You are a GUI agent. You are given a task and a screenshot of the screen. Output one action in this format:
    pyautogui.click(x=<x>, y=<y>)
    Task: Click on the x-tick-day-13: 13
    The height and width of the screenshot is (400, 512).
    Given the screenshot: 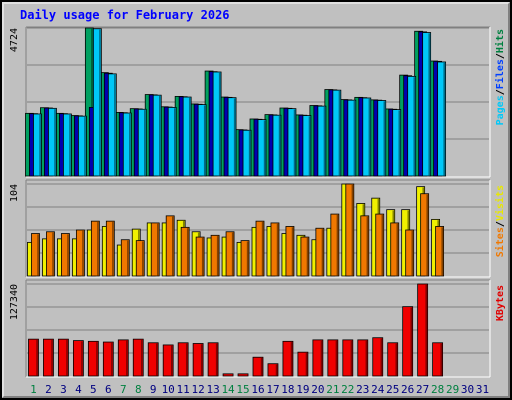 What is the action you would take?
    pyautogui.click(x=212, y=389)
    